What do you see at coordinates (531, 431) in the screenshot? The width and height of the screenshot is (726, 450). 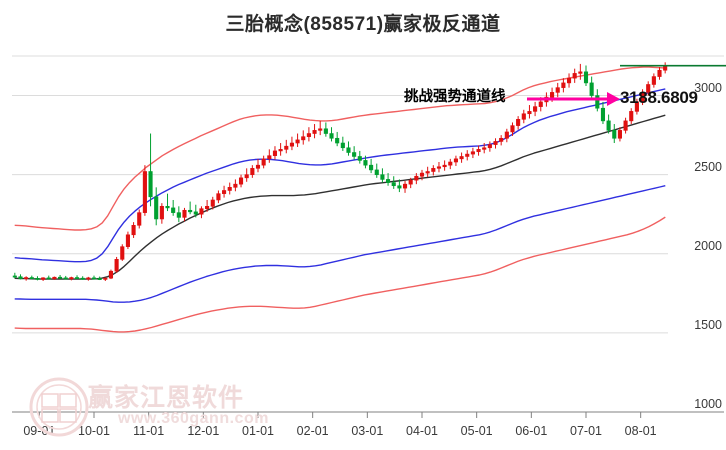 I see `x-axis-tick-label: 06-01` at bounding box center [531, 431].